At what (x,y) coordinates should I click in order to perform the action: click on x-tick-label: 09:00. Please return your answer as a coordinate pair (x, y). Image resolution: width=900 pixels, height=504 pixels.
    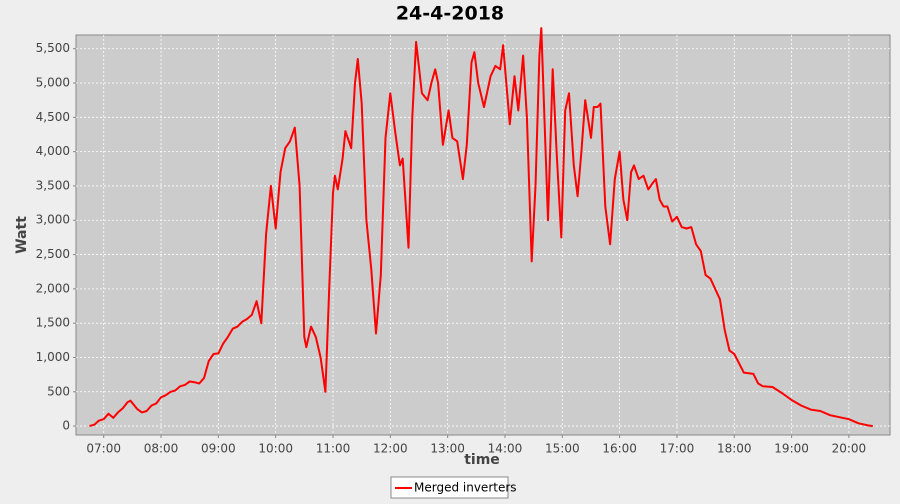
    Looking at the image, I should click on (218, 449).